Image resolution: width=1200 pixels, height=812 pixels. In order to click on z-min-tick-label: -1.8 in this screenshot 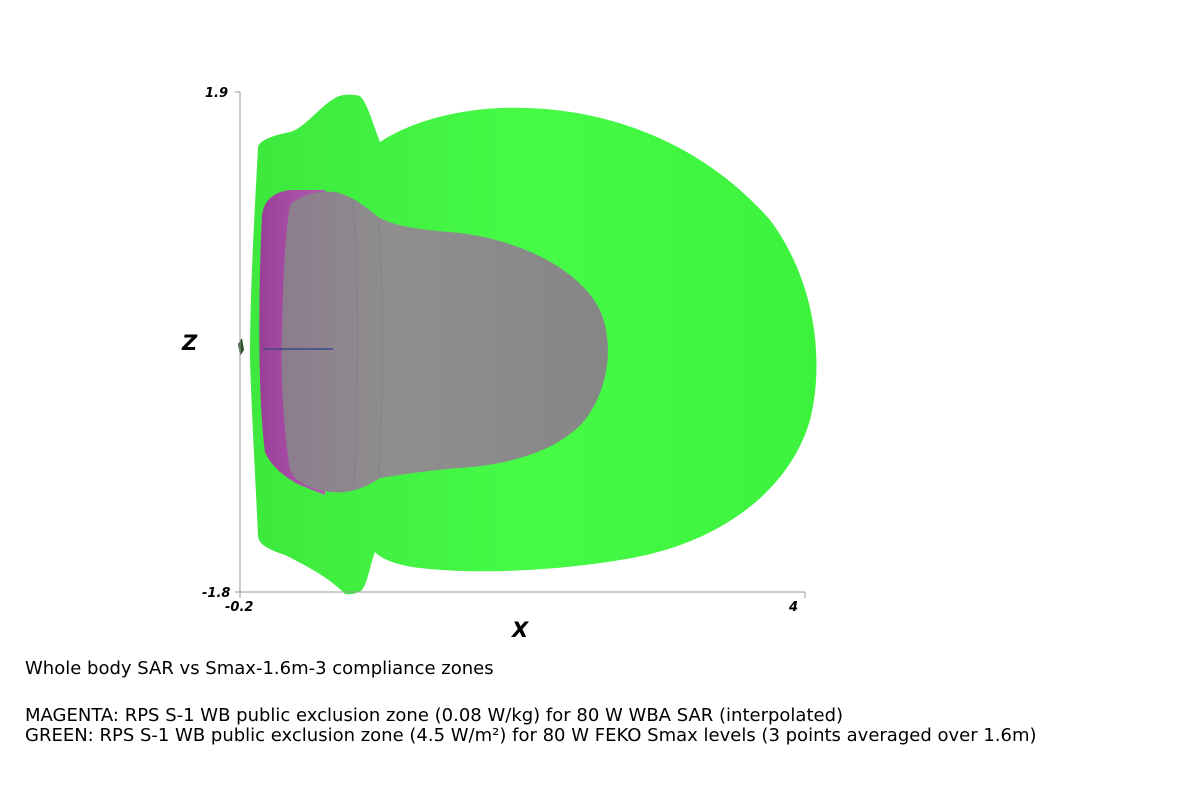, I will do `click(216, 593)`.